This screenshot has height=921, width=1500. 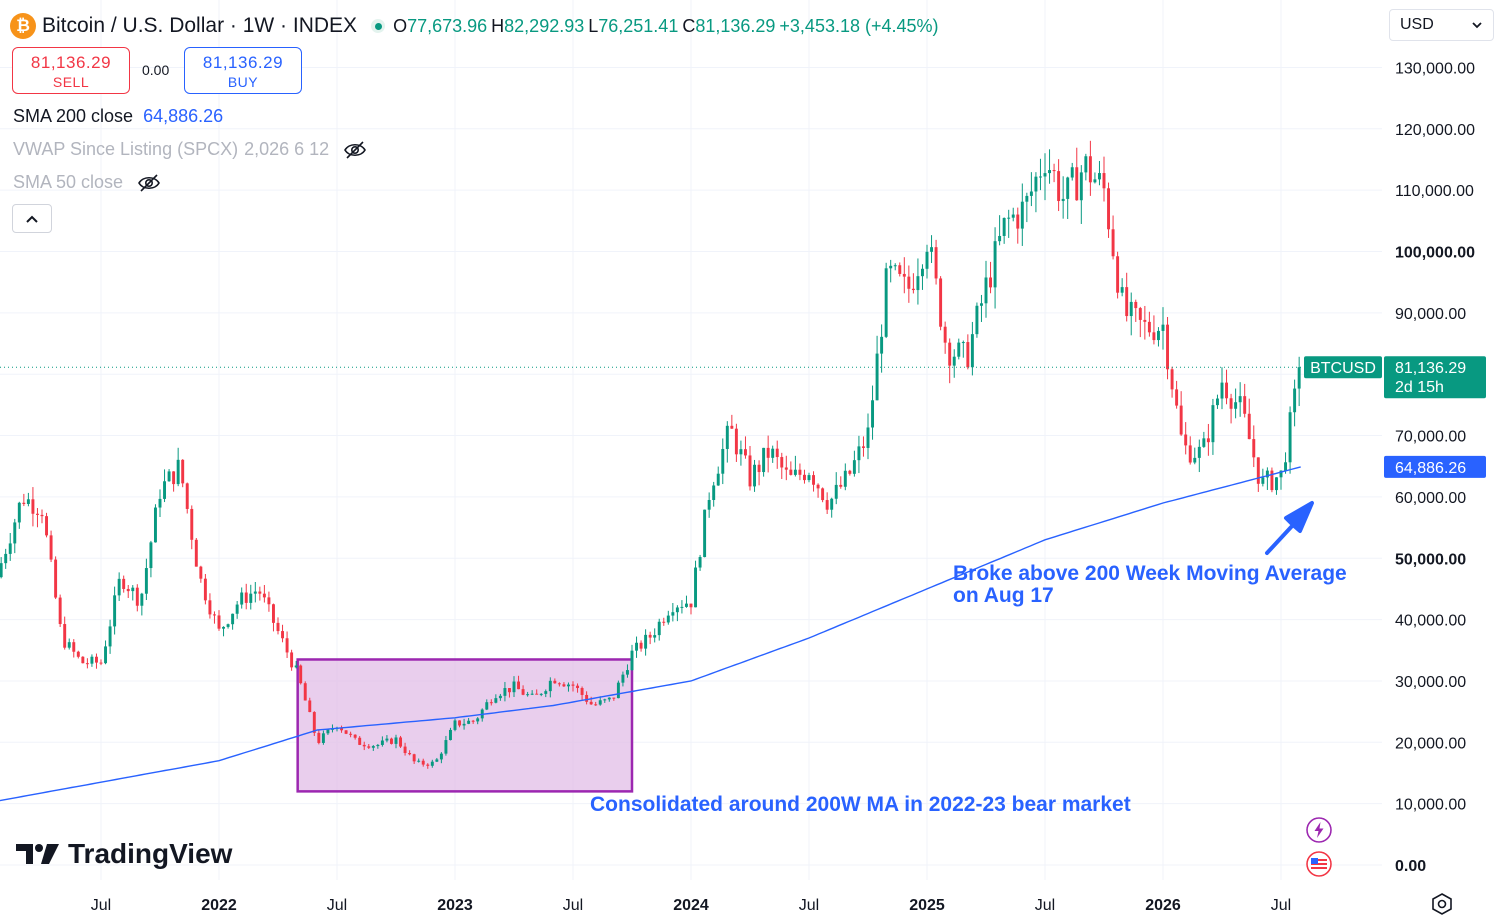 What do you see at coordinates (1319, 830) in the screenshot?
I see `lightning-icon` at bounding box center [1319, 830].